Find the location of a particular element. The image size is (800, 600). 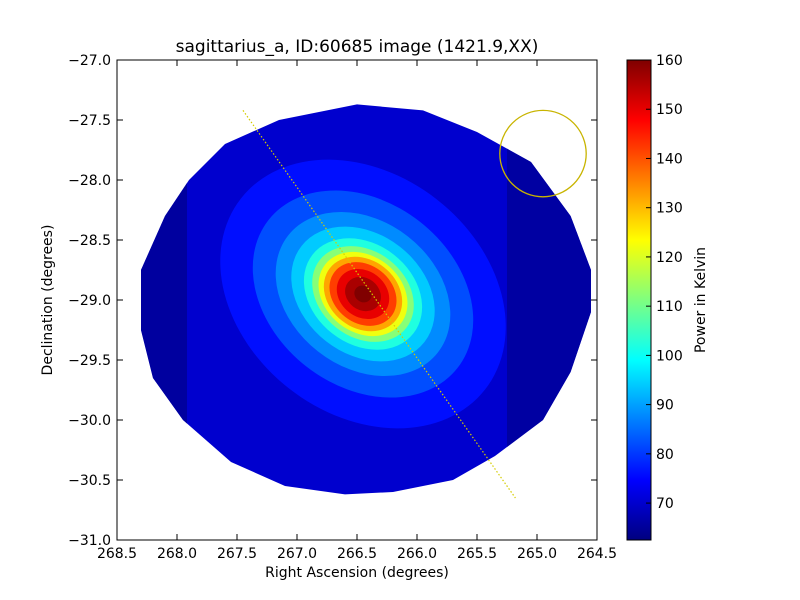

x-tick-label: 267.0 is located at coordinates (297, 554).